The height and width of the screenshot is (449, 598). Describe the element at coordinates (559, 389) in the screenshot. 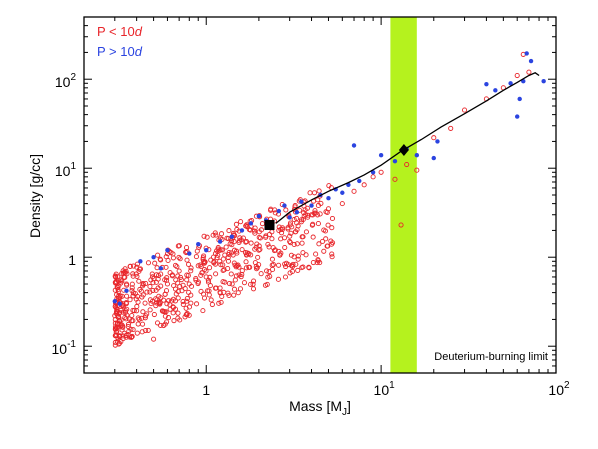

I see `x-tick-label: 102` at that location.